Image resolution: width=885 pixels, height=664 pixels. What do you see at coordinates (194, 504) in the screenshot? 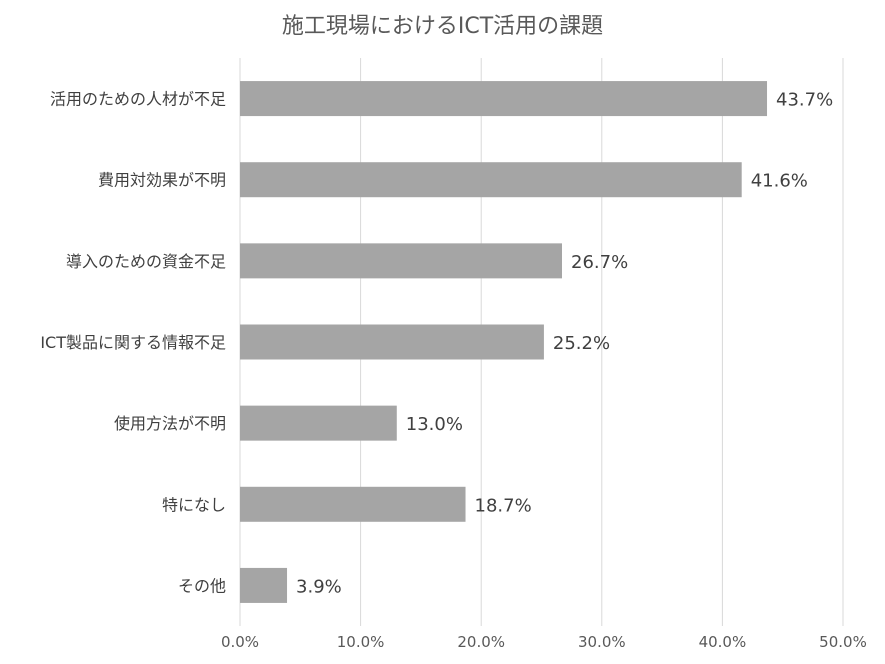
I see `category-label: 特になし` at bounding box center [194, 504].